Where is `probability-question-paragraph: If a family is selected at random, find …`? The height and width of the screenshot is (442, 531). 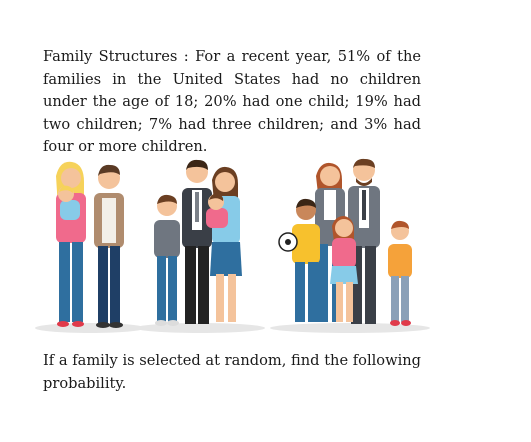 probability-question-paragraph: If a family is selected at random, find … is located at coordinates (232, 372).